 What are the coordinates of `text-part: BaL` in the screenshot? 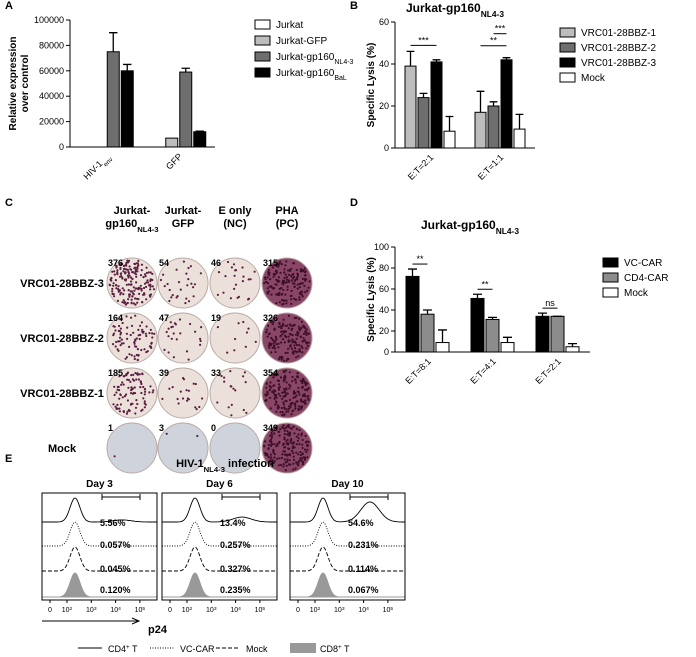 It's located at (340, 78).